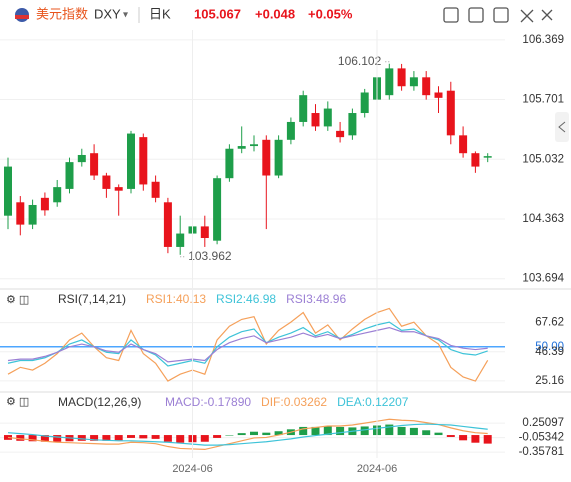  I want to click on legend-entry: DIF:0.03262, so click(294, 402).